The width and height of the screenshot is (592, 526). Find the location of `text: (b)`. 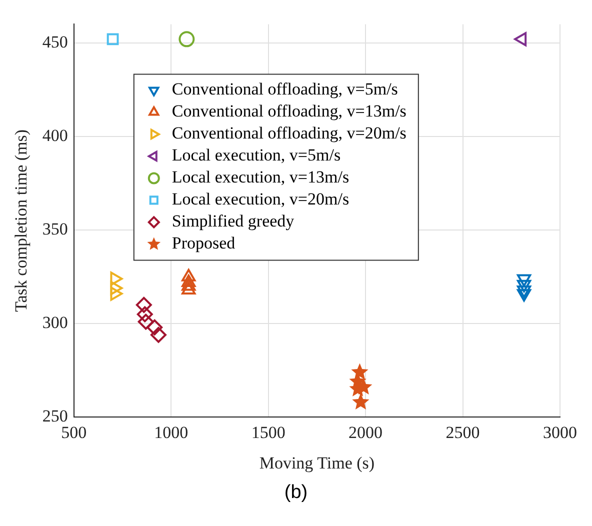

text: (b) is located at coordinates (296, 493).